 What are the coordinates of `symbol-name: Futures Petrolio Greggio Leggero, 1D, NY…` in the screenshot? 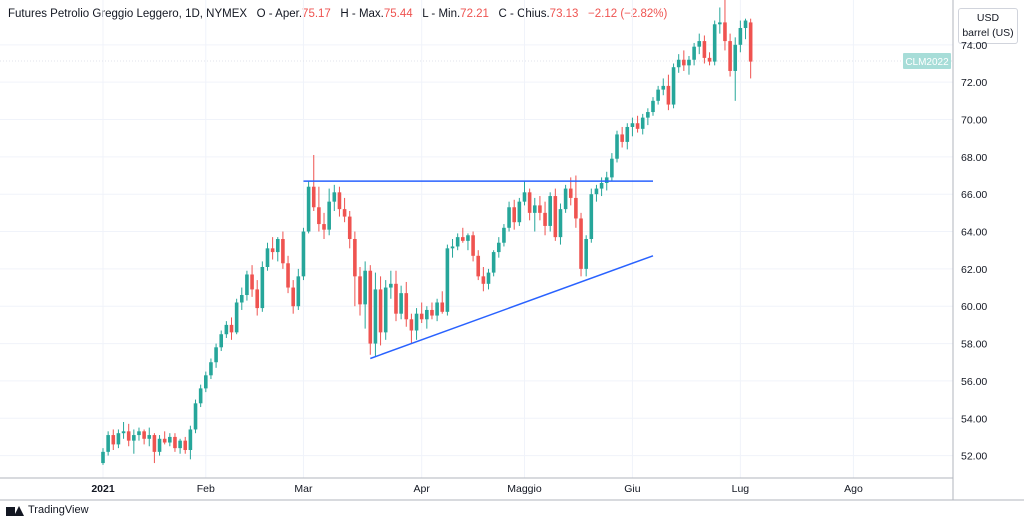 It's located at (128, 14).